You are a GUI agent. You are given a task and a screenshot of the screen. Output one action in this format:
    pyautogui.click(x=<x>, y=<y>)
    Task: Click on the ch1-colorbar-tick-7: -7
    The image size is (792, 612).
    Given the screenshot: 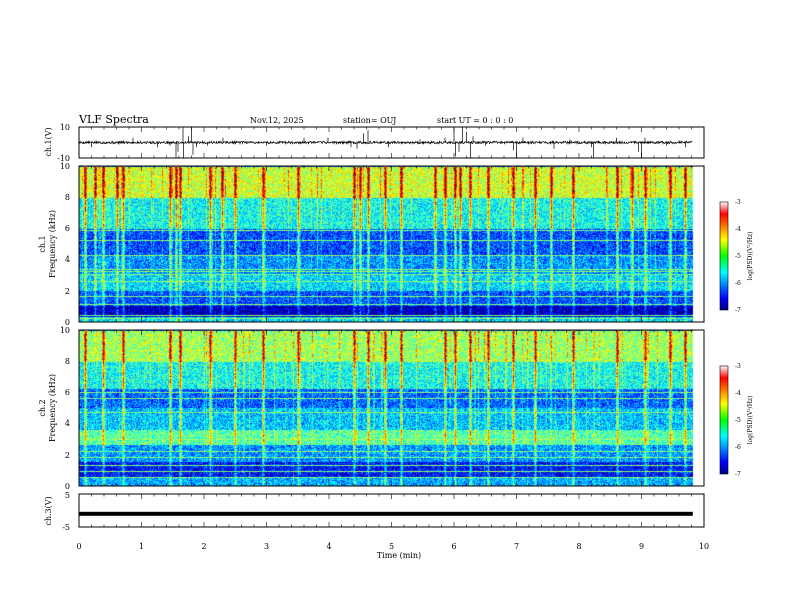 What is the action you would take?
    pyautogui.click(x=738, y=310)
    